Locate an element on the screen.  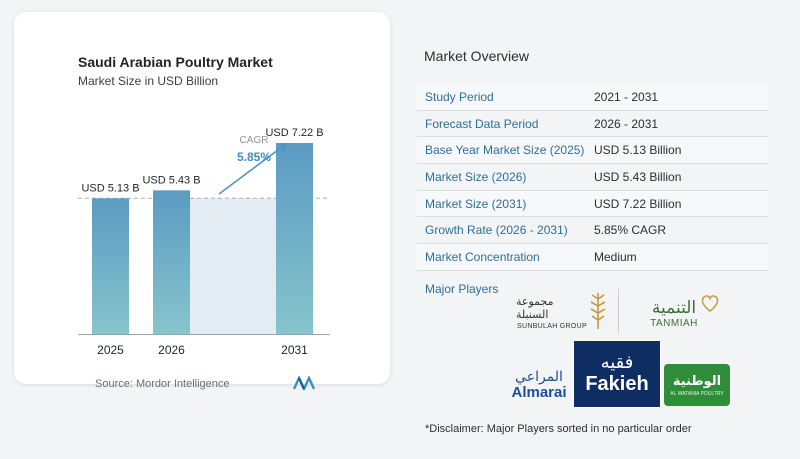
tick-label-2026: 2026 is located at coordinates (171, 350).